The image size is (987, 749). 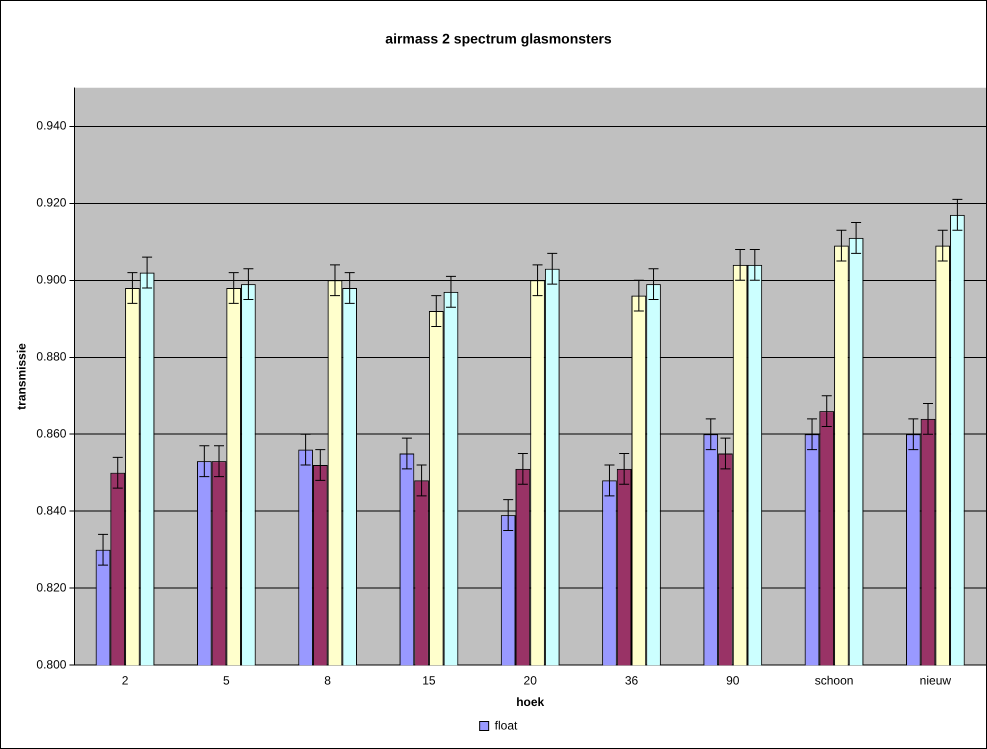 I want to click on y-tick-label: 0.940, so click(x=51, y=125).